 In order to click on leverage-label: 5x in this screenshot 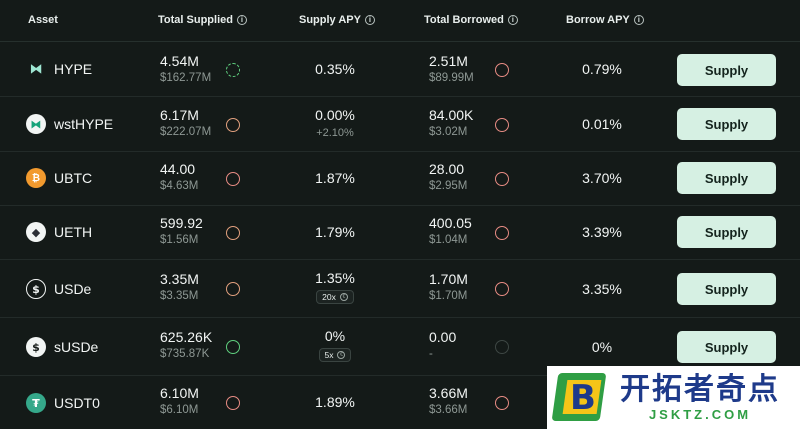, I will do `click(329, 355)`.